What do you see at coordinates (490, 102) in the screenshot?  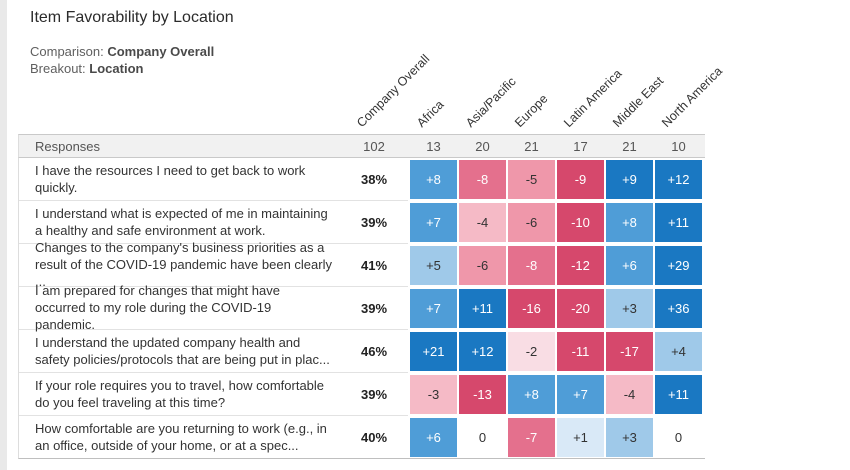 I see `column-header: Asia/Pacific` at bounding box center [490, 102].